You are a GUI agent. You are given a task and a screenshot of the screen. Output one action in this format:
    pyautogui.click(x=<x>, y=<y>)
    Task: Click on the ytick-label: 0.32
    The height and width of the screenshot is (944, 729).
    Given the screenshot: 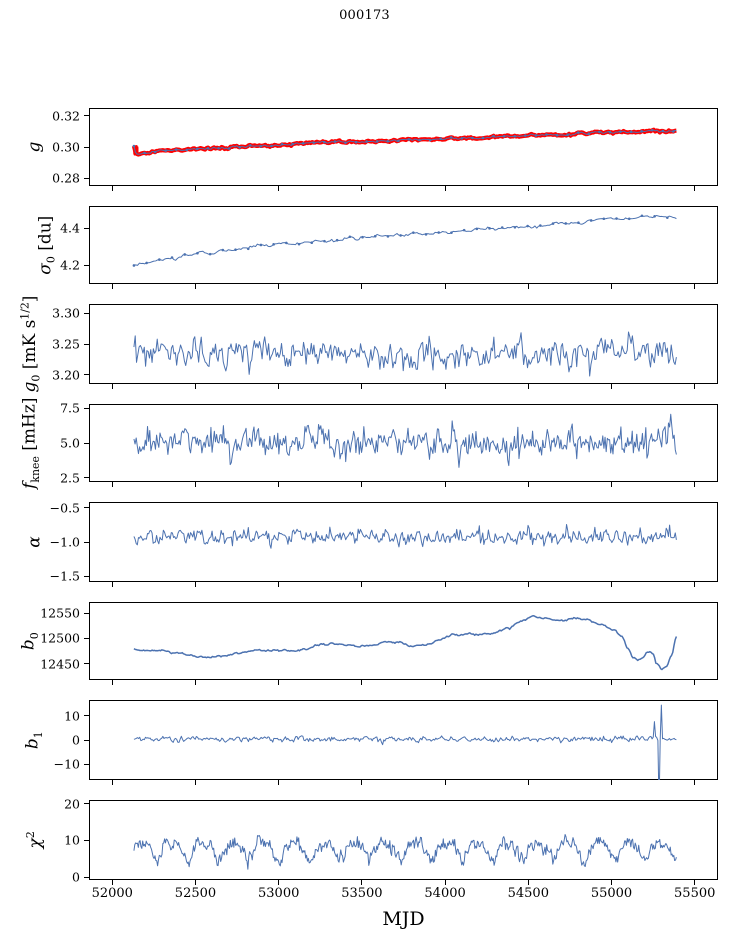 What is the action you would take?
    pyautogui.click(x=66, y=116)
    